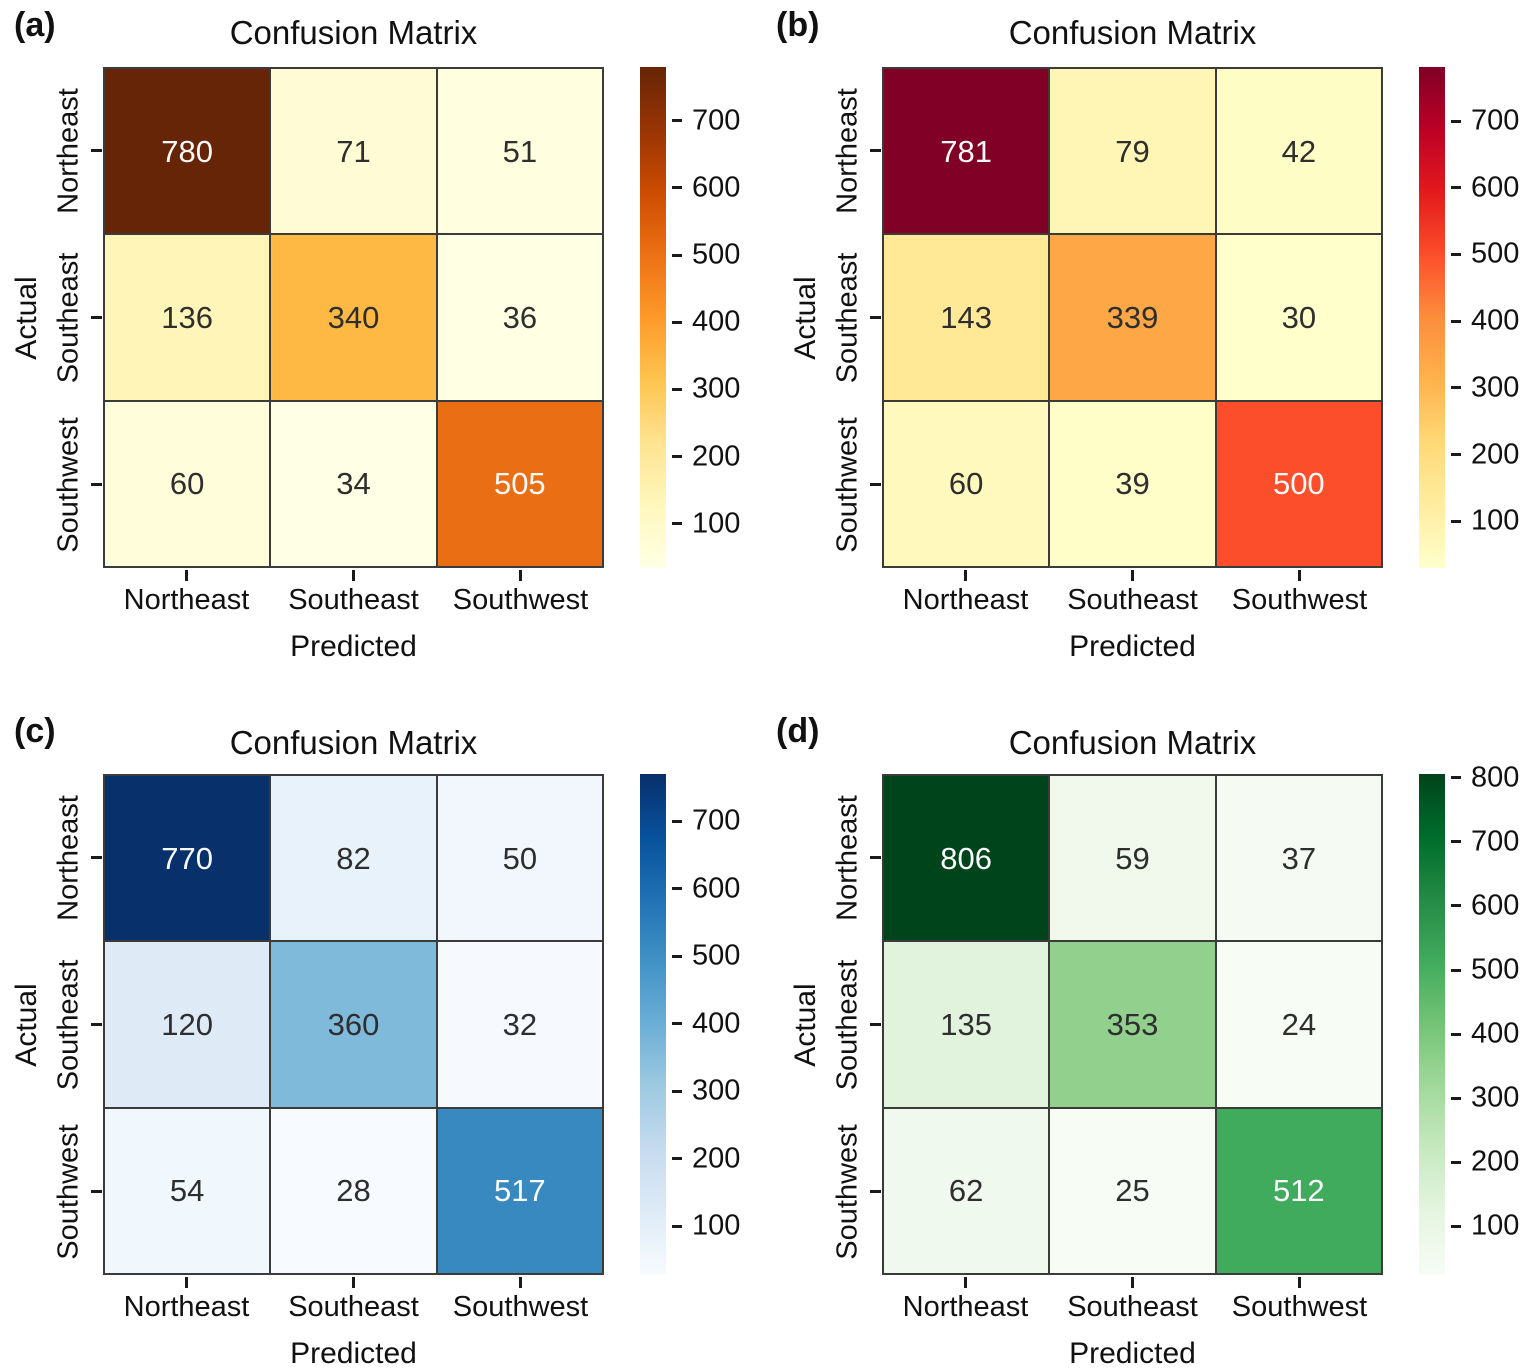  What do you see at coordinates (35, 731) in the screenshot?
I see `panel-label: (c)` at bounding box center [35, 731].